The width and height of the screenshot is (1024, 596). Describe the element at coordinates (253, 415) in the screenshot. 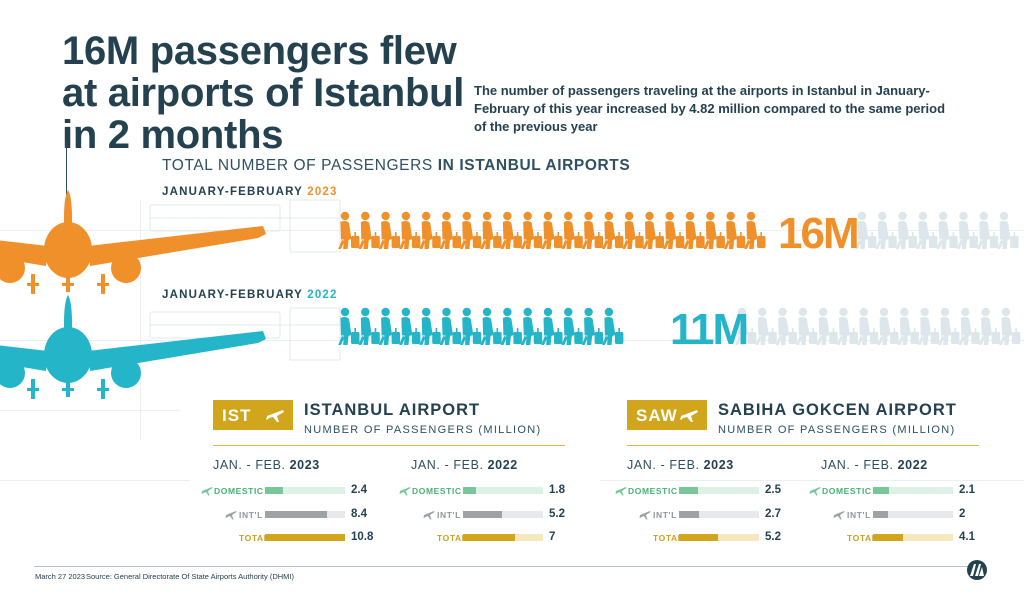

I see `airport-code-badge: IST` at that location.